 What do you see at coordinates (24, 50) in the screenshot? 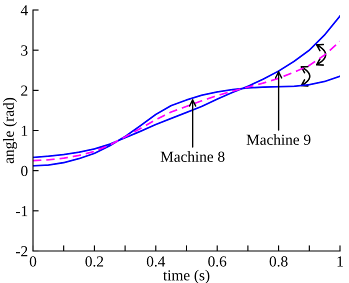
I see `y-tick-label: 3` at bounding box center [24, 50].